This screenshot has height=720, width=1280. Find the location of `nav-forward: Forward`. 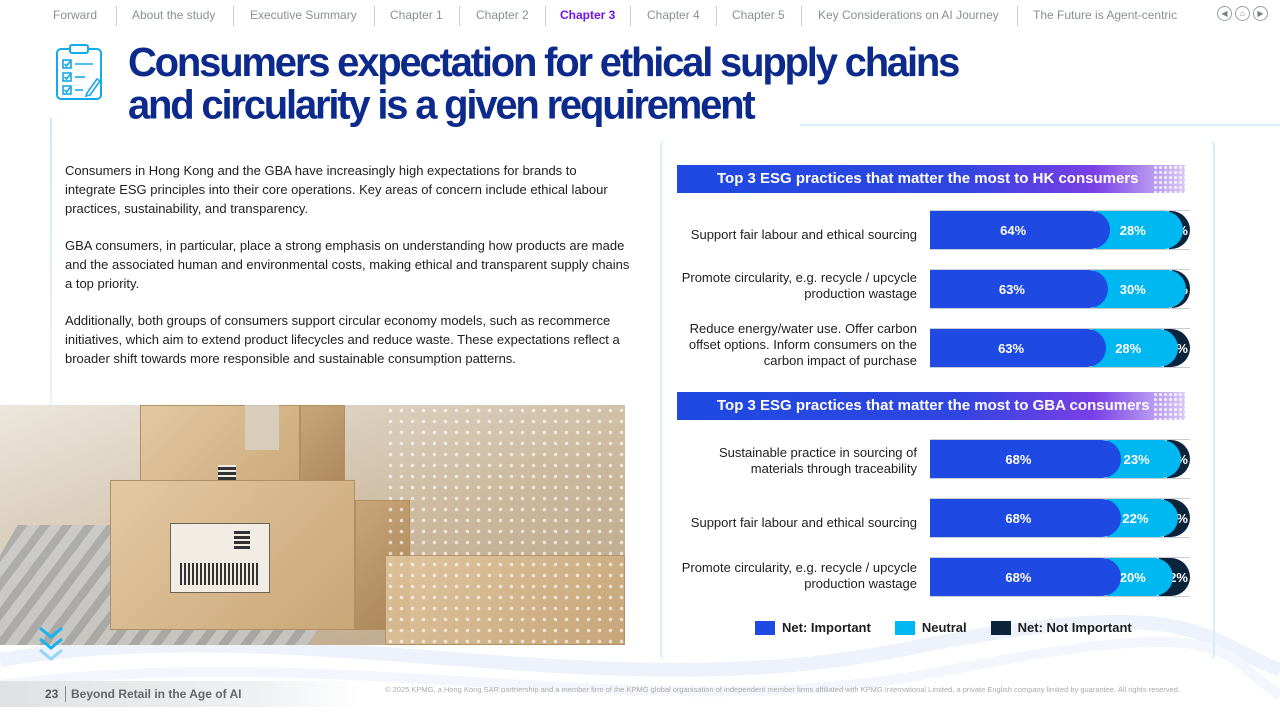

nav-forward: Forward is located at coordinates (75, 15).